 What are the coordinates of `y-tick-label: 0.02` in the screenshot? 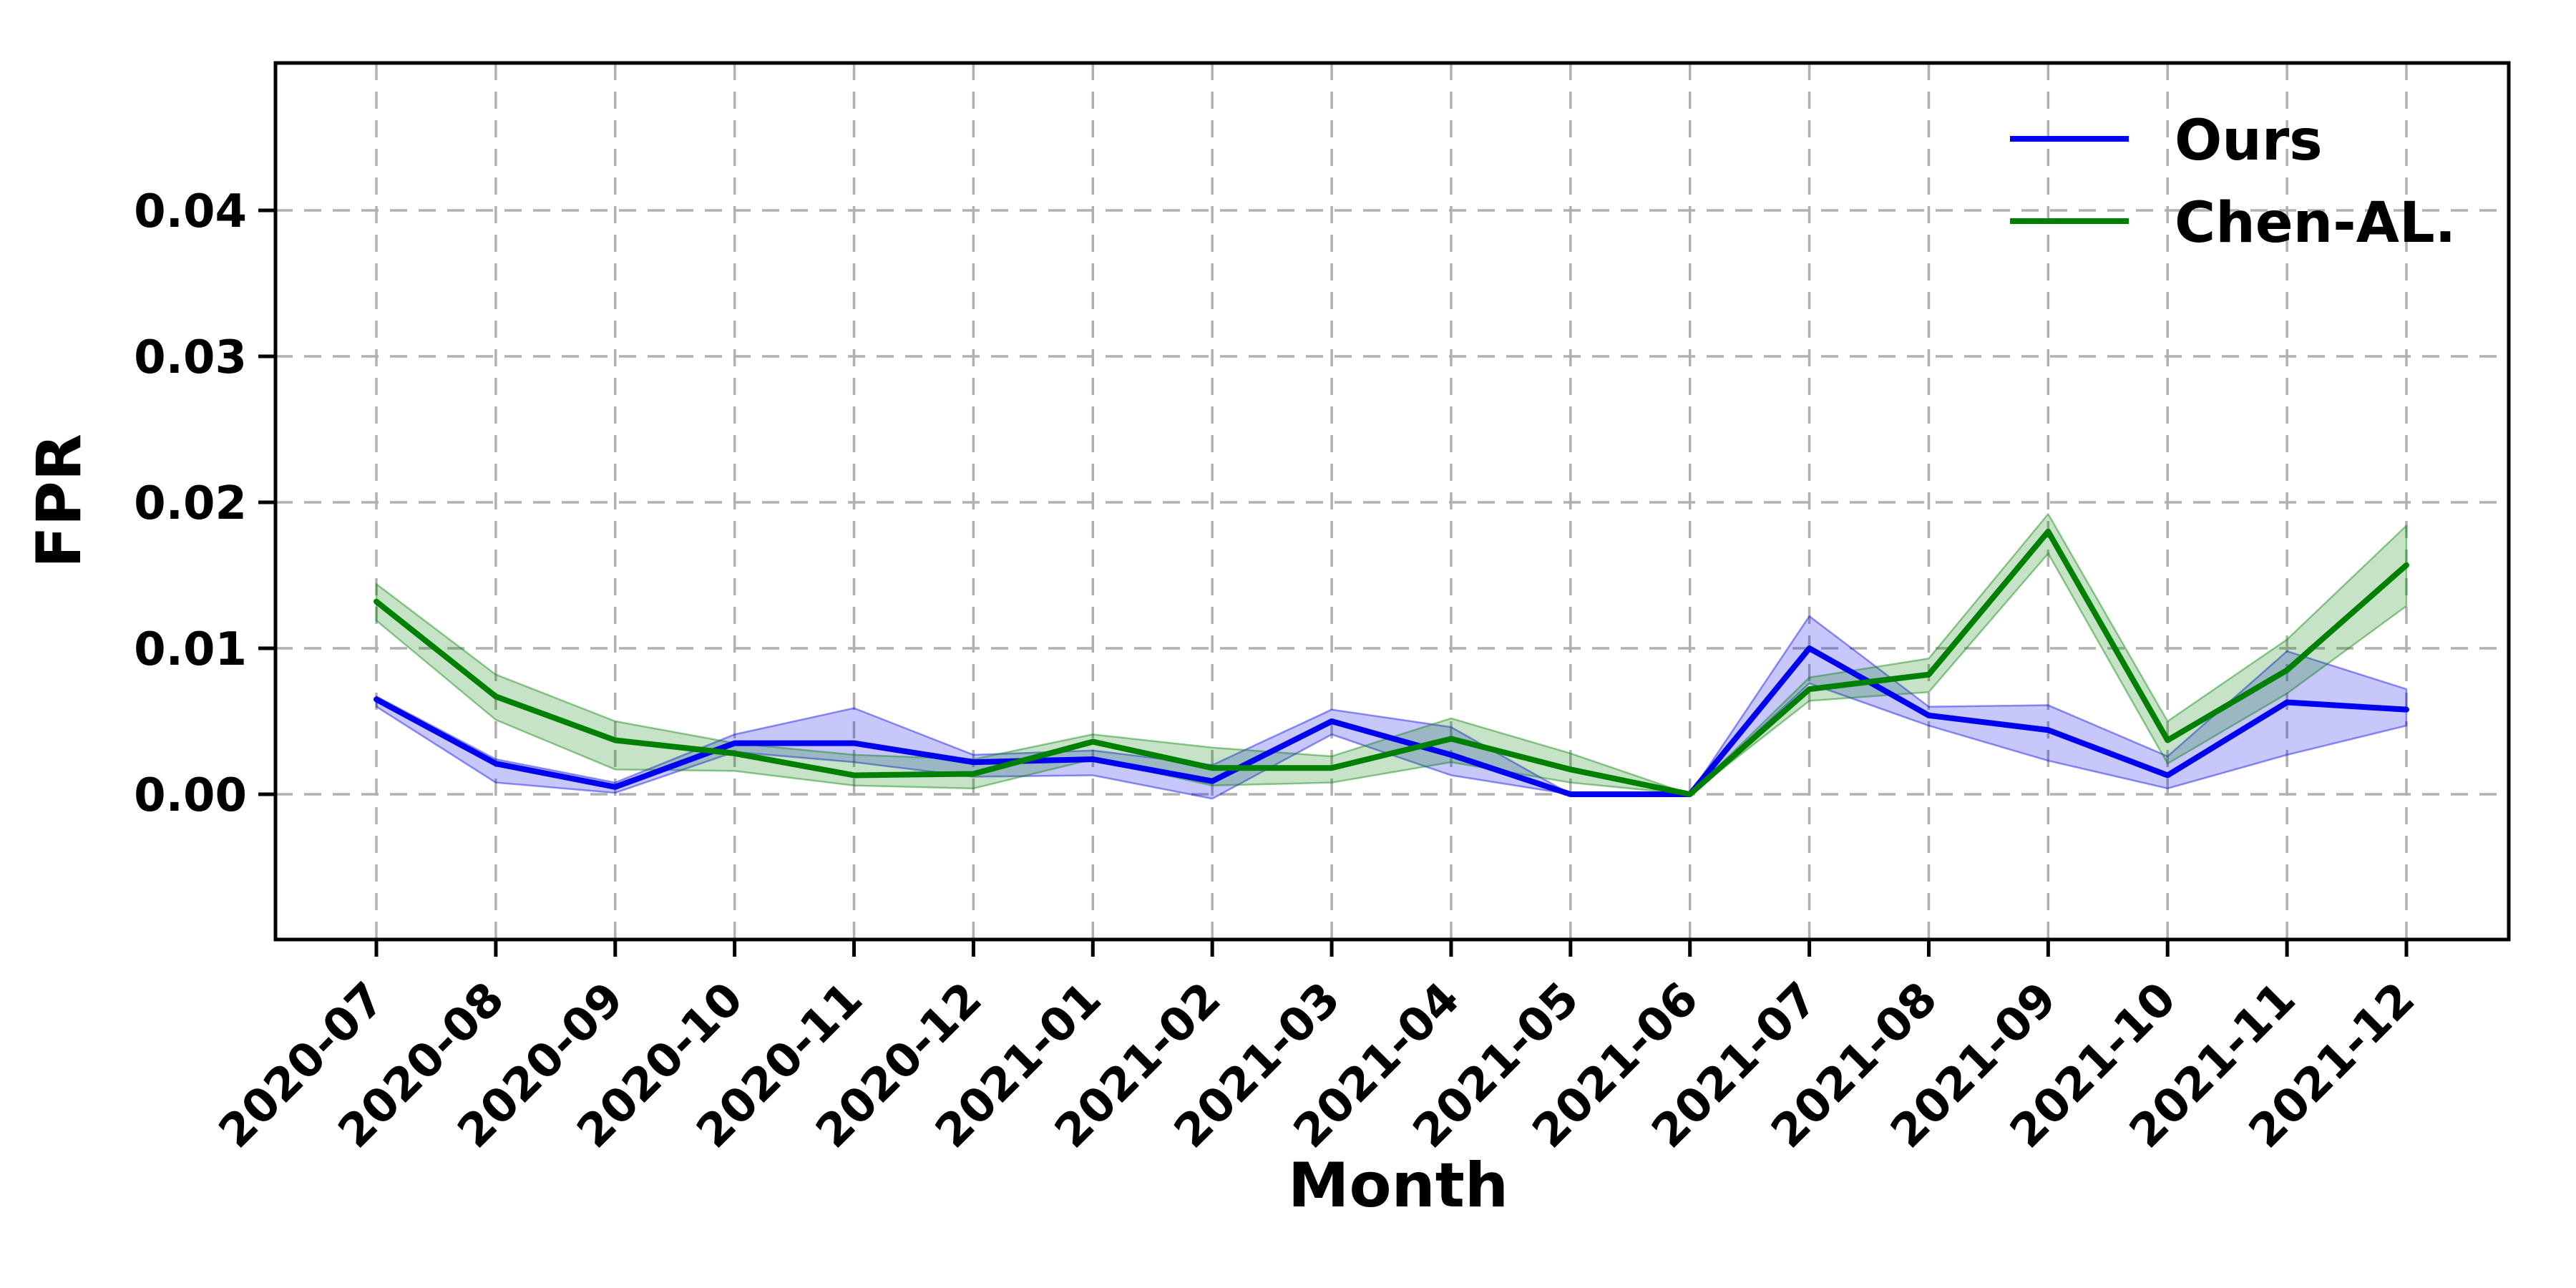 It's located at (190, 503).